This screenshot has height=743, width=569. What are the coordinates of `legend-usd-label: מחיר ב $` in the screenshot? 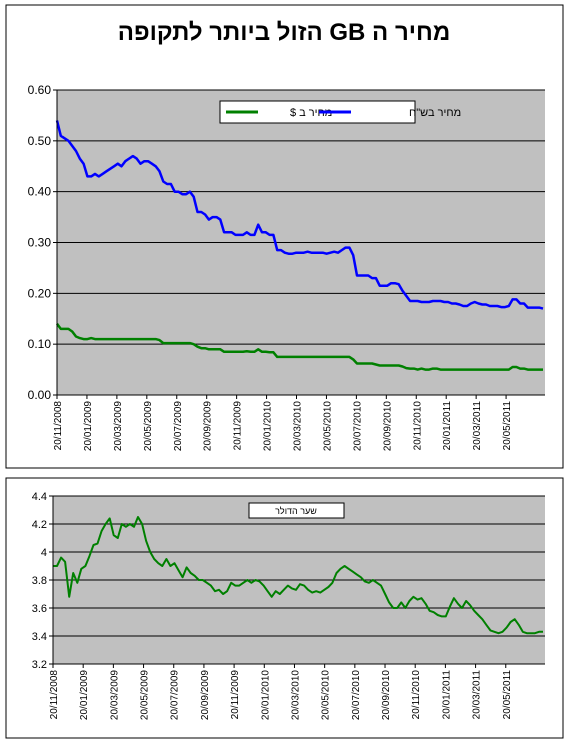 It's located at (311, 113).